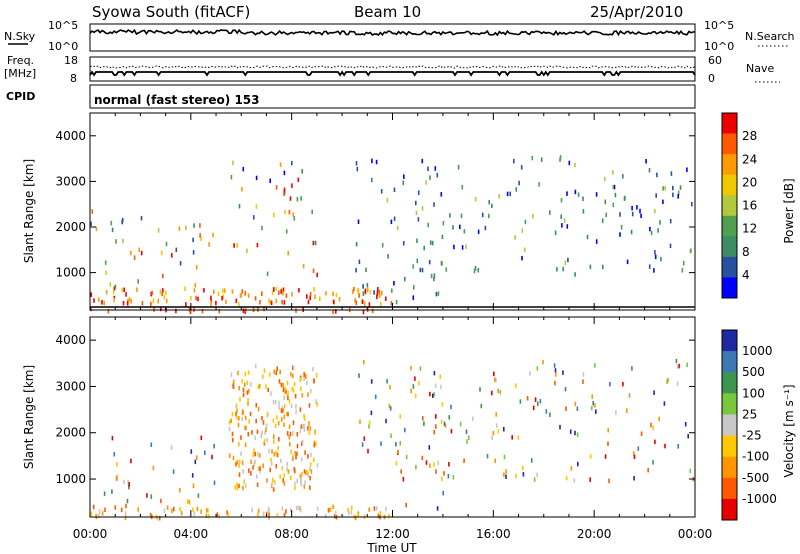 The height and width of the screenshot is (554, 800). What do you see at coordinates (392, 37) in the screenshot?
I see `nsky-panel-frame` at bounding box center [392, 37].